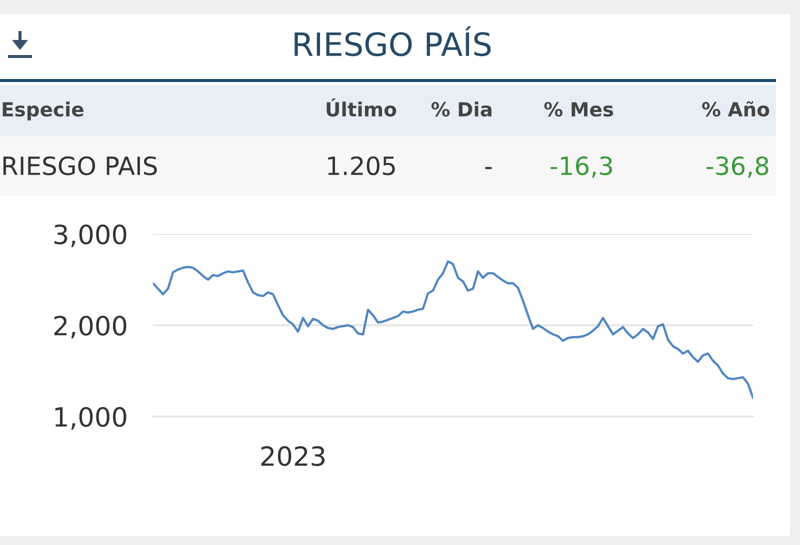 The height and width of the screenshot is (545, 800). Describe the element at coordinates (737, 167) in the screenshot. I see `text: -36,8` at that location.